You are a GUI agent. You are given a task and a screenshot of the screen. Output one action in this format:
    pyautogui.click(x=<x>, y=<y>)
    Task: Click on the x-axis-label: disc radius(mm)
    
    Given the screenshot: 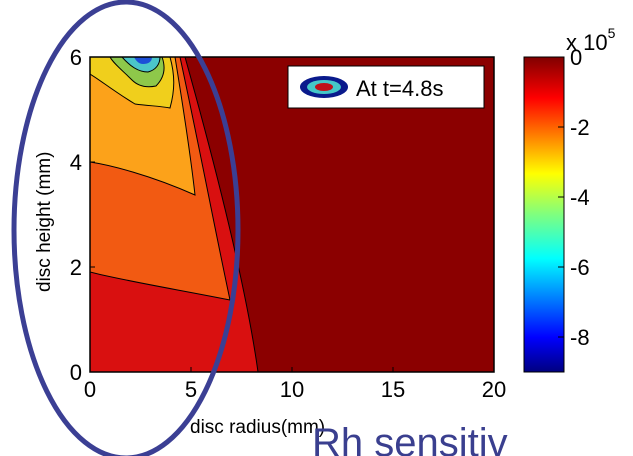 What is the action you would take?
    pyautogui.click(x=257, y=427)
    